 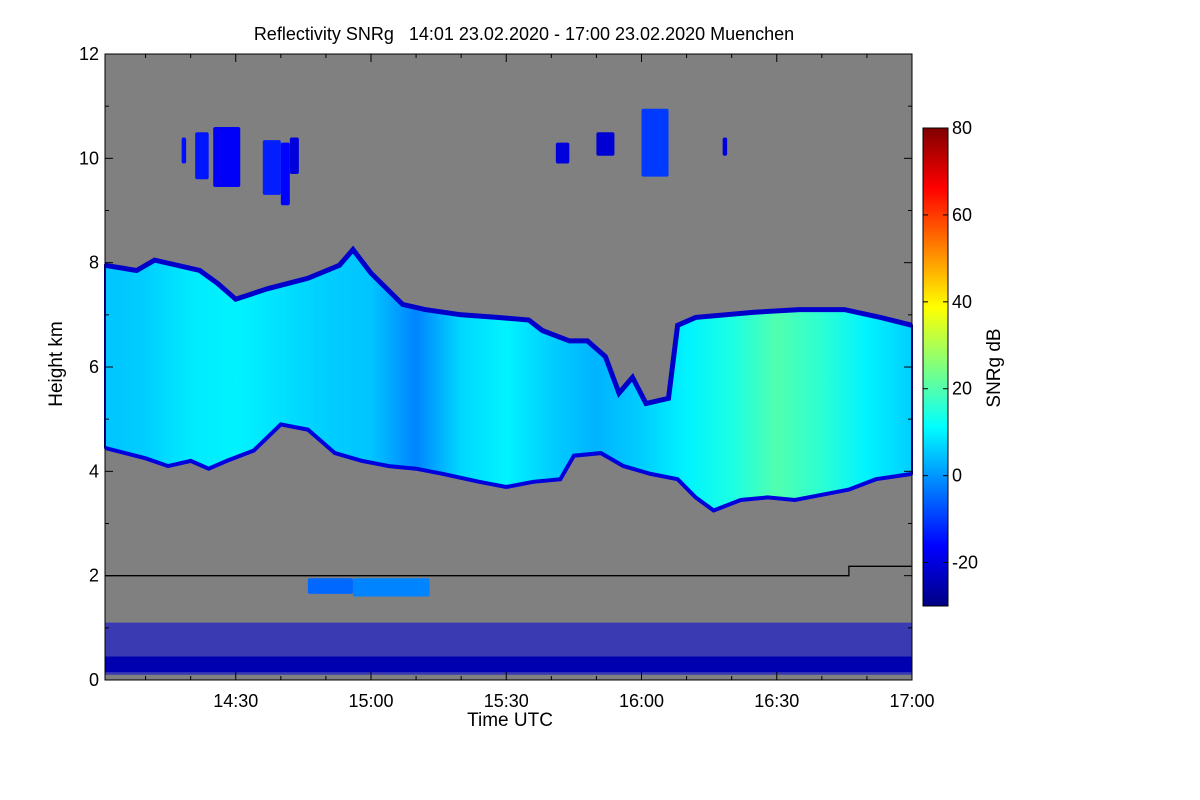 What do you see at coordinates (94, 367) in the screenshot?
I see `y-tick-label: 6` at bounding box center [94, 367].